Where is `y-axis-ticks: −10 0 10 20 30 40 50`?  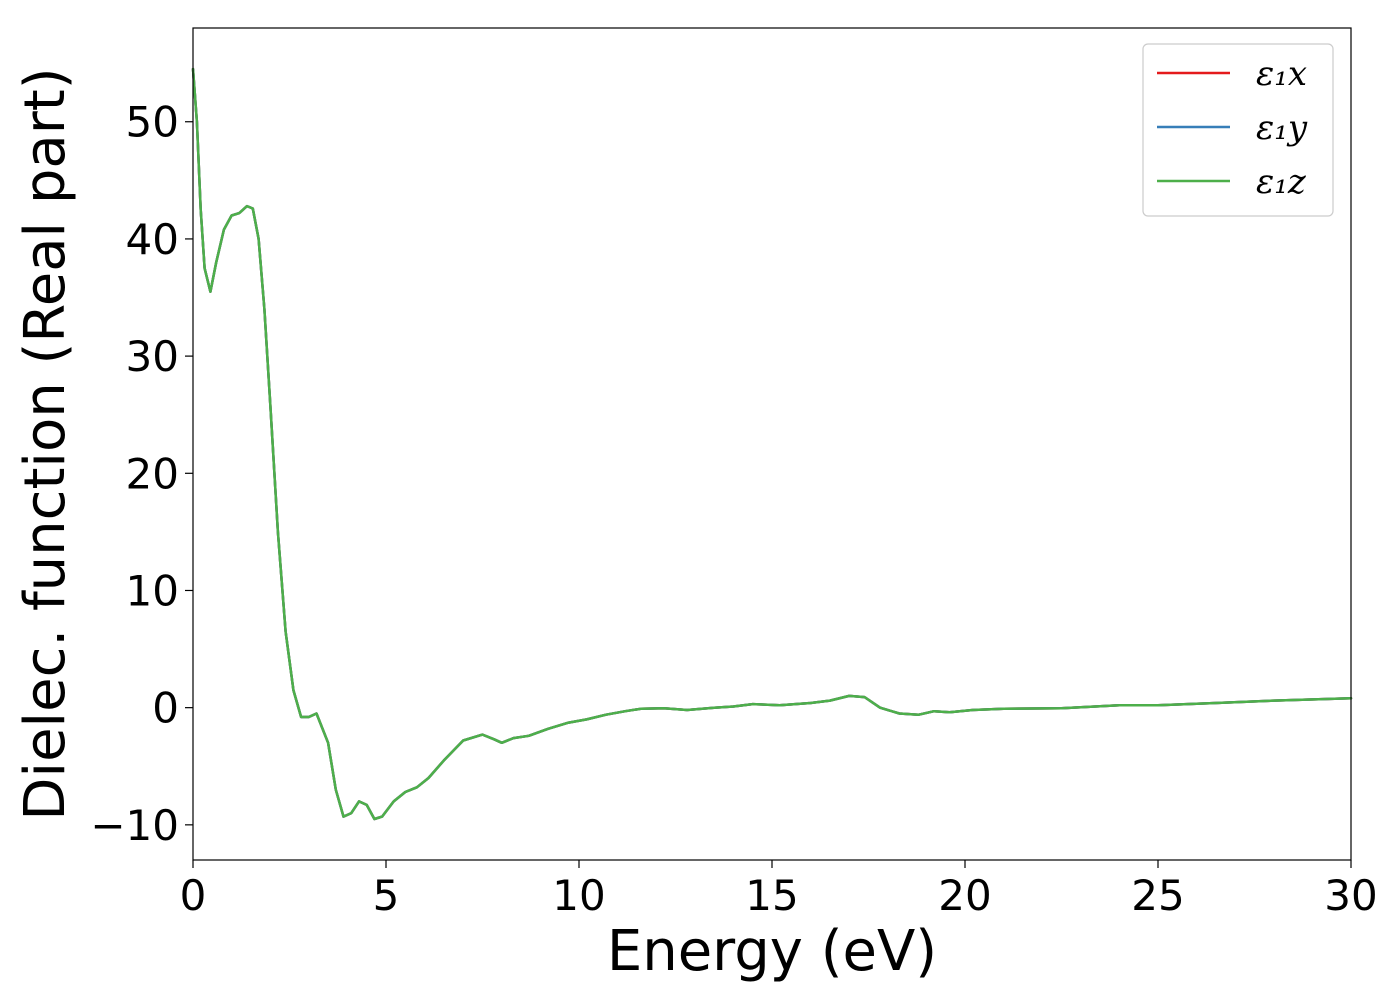
y-axis-ticks: −10 0 10 20 30 40 50 is located at coordinates (141, 474).